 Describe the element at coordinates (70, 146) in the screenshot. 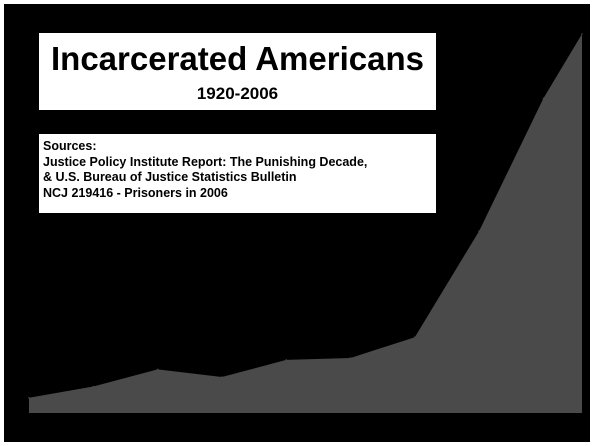

I see `sources-heading: Sources:` at that location.